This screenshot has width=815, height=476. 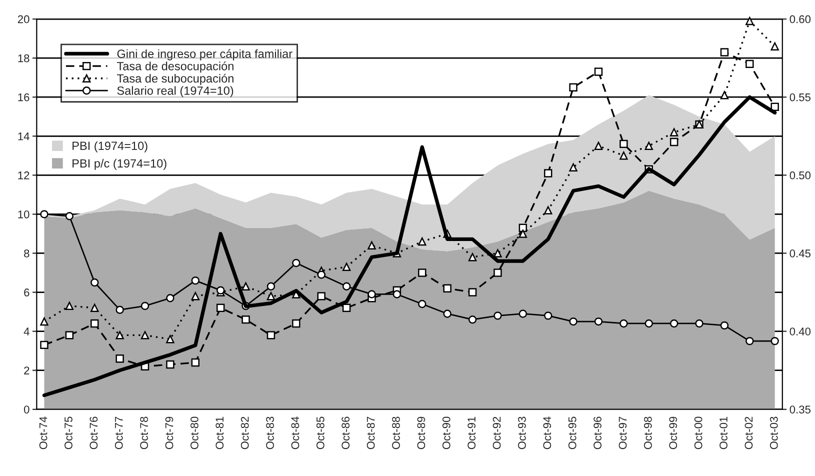 What do you see at coordinates (169, 433) in the screenshot?
I see `x-tick-label: Oct-79` at bounding box center [169, 433].